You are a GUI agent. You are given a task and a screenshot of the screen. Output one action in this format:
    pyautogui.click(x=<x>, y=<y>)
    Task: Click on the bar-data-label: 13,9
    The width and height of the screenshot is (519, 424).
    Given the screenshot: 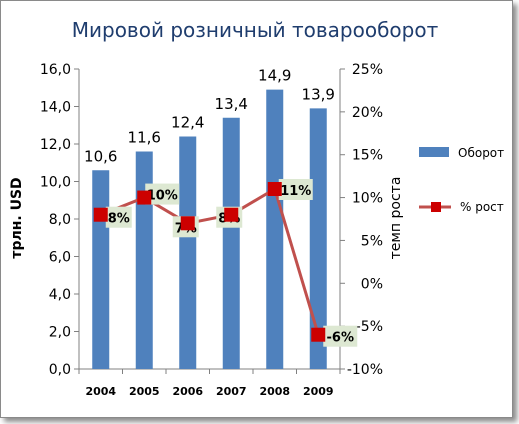 What is the action you would take?
    pyautogui.click(x=318, y=94)
    